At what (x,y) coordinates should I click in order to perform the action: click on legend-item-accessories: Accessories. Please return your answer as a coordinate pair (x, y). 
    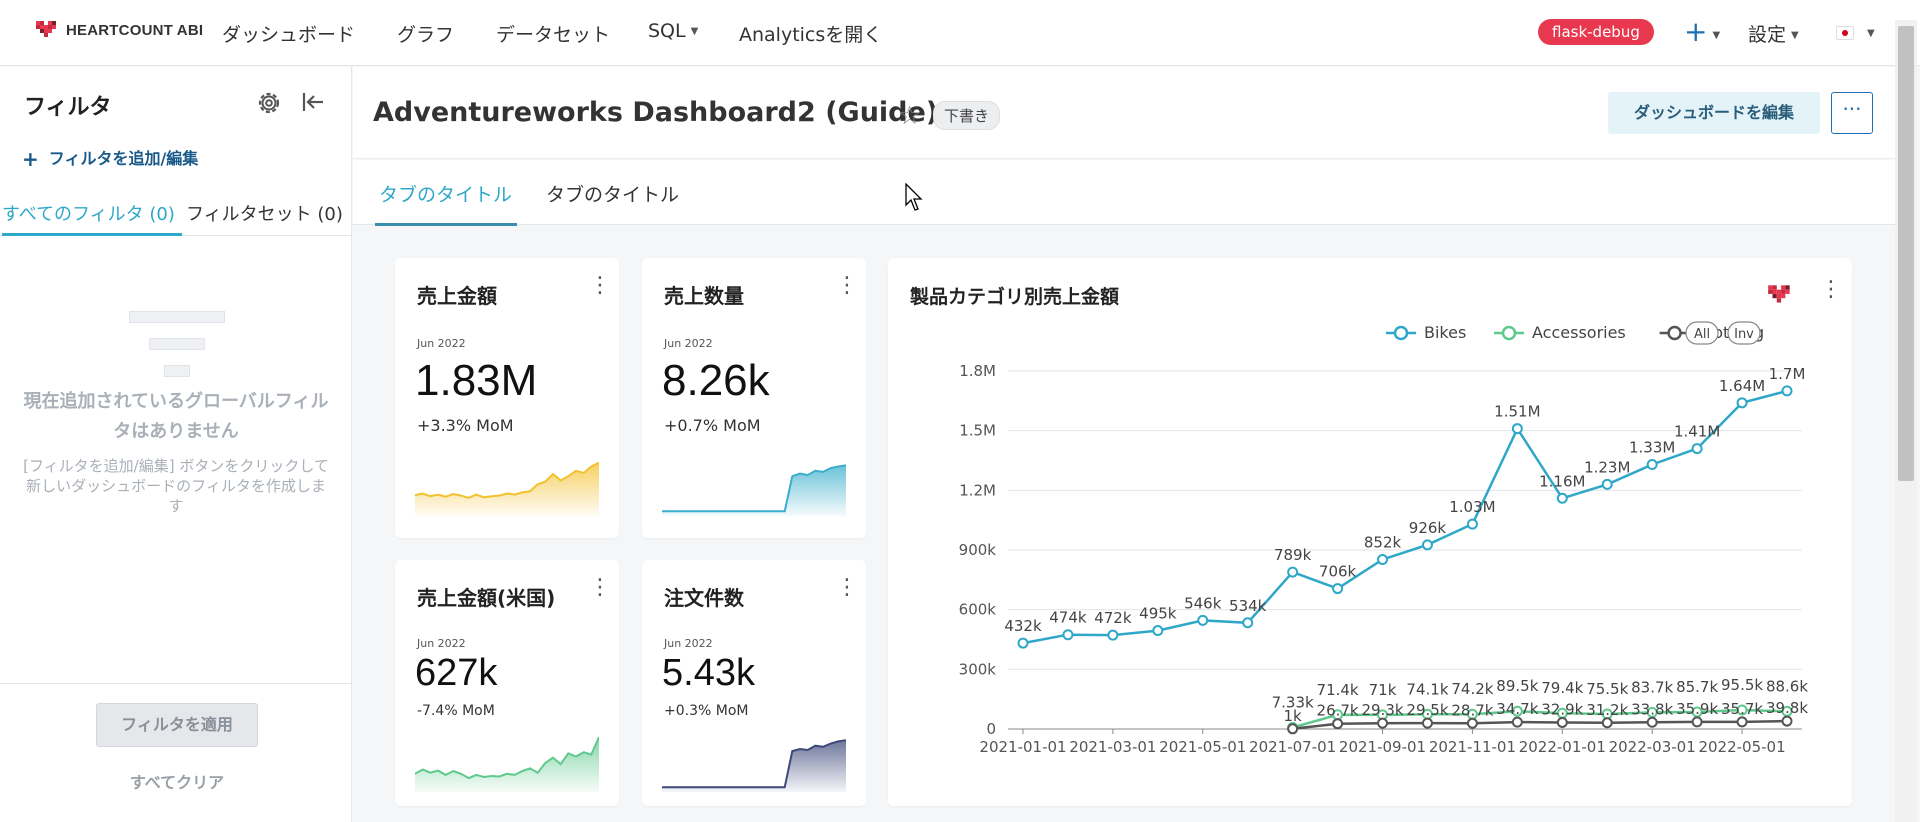
    Looking at the image, I should click on (1560, 332).